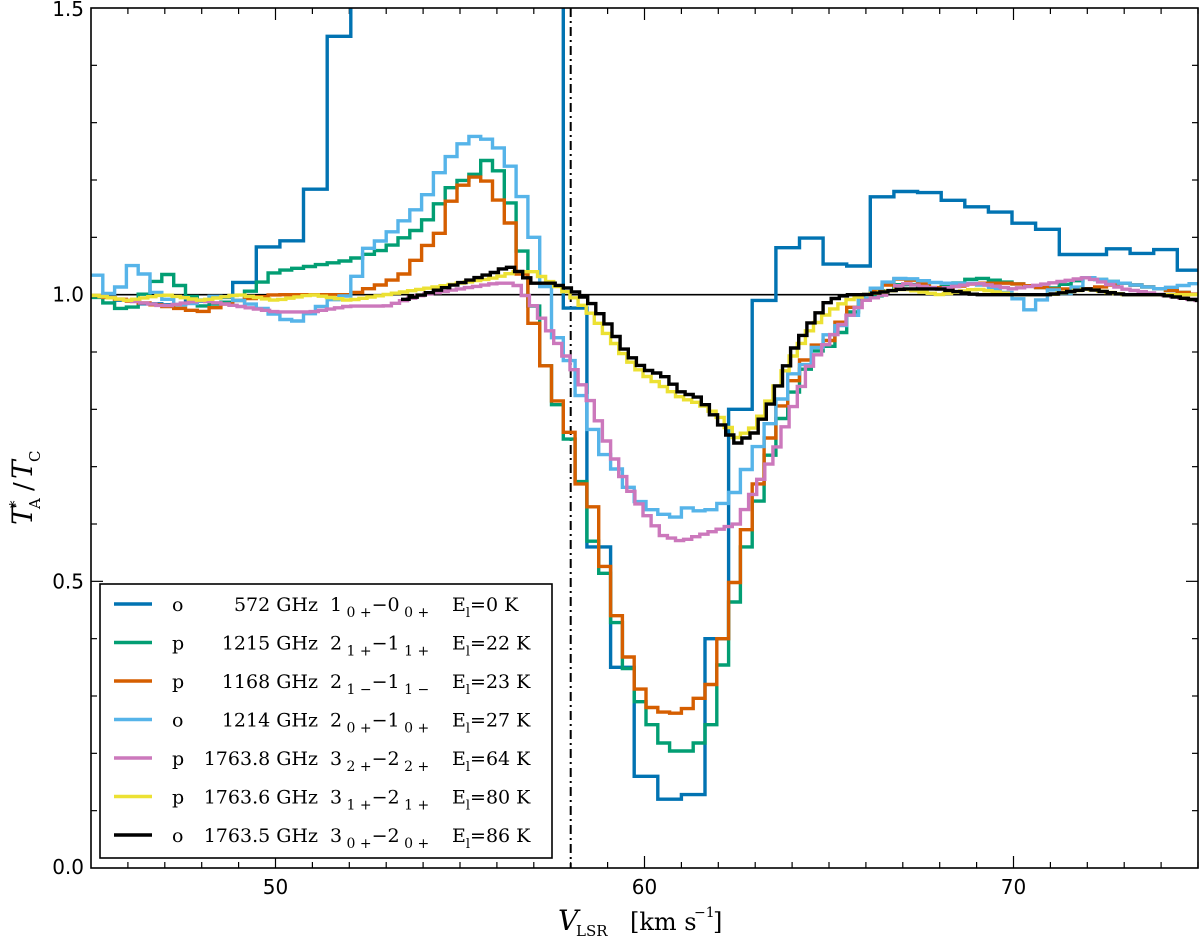 Image resolution: width=1200 pixels, height=940 pixels. What do you see at coordinates (379, 723) in the screenshot?
I see `legend-transition: 2 0 +−1 0 +` at bounding box center [379, 723].